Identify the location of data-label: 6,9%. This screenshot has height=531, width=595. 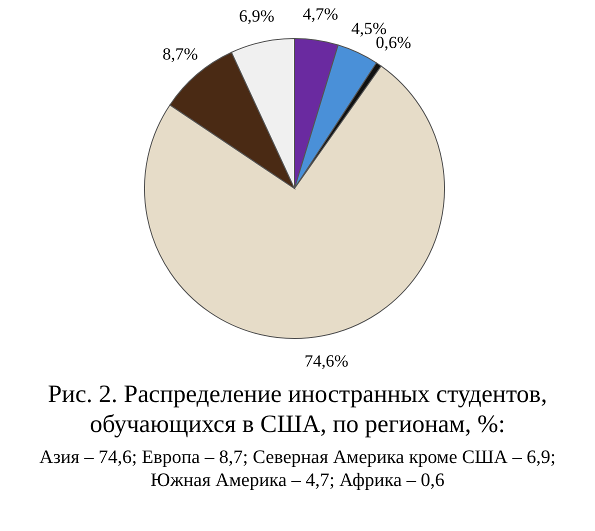
(256, 16).